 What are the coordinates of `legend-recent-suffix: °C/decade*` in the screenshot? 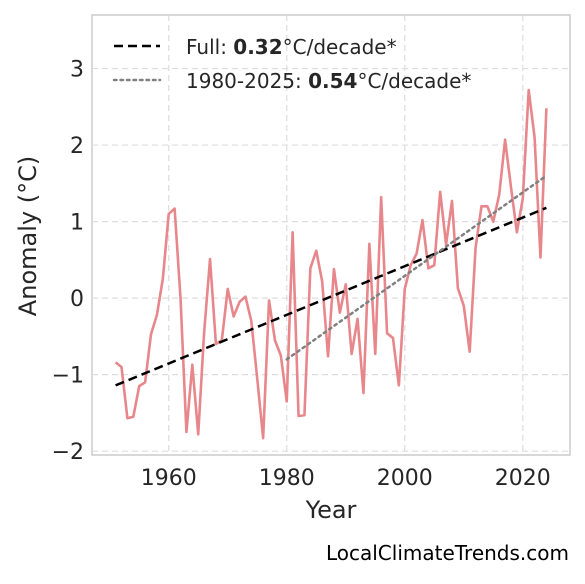 It's located at (414, 81).